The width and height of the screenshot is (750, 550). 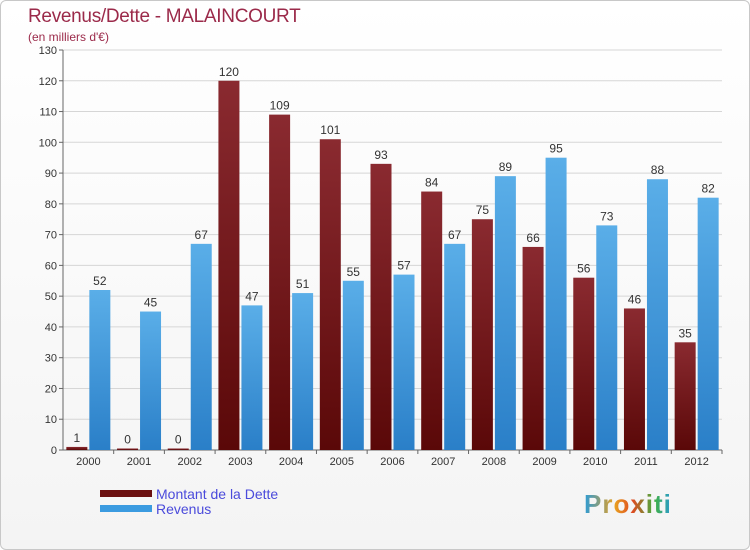 I want to click on data-label-revenus: 45, so click(x=151, y=303).